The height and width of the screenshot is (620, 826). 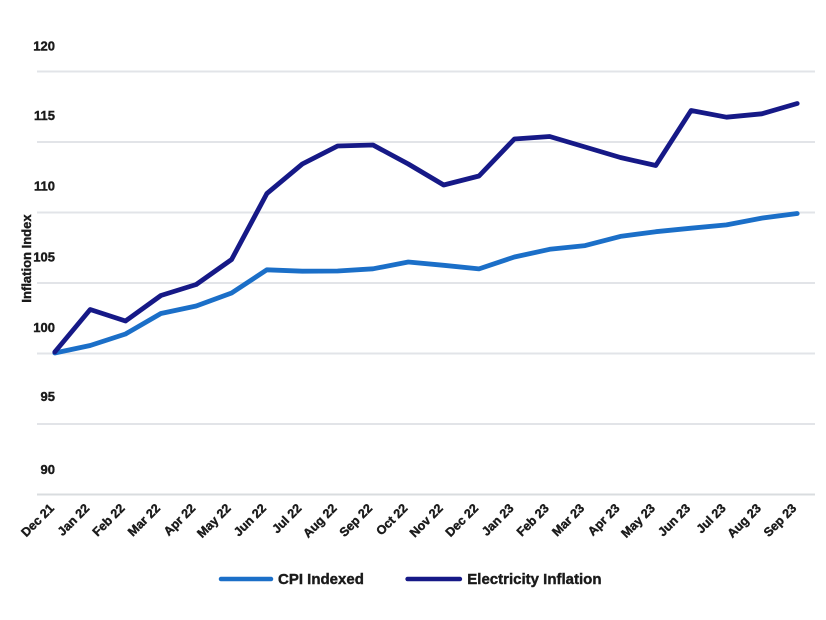 I want to click on svg-text: Feb 22, so click(x=109, y=520).